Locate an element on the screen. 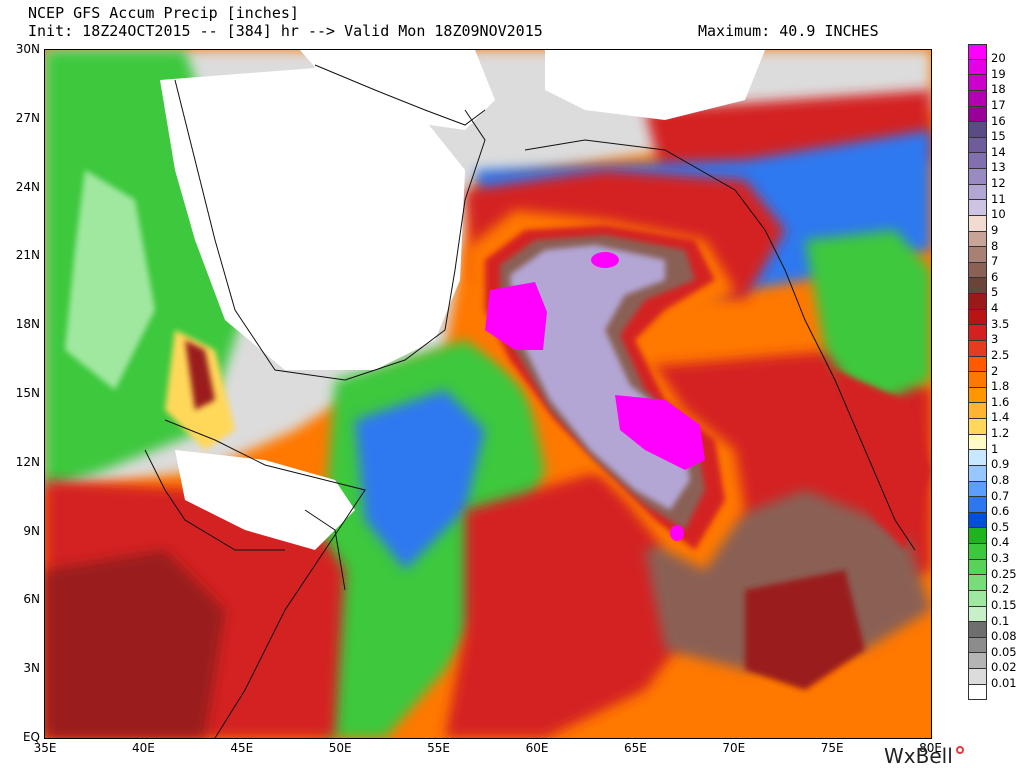  legend-entry: 0.6 is located at coordinates (995, 507).